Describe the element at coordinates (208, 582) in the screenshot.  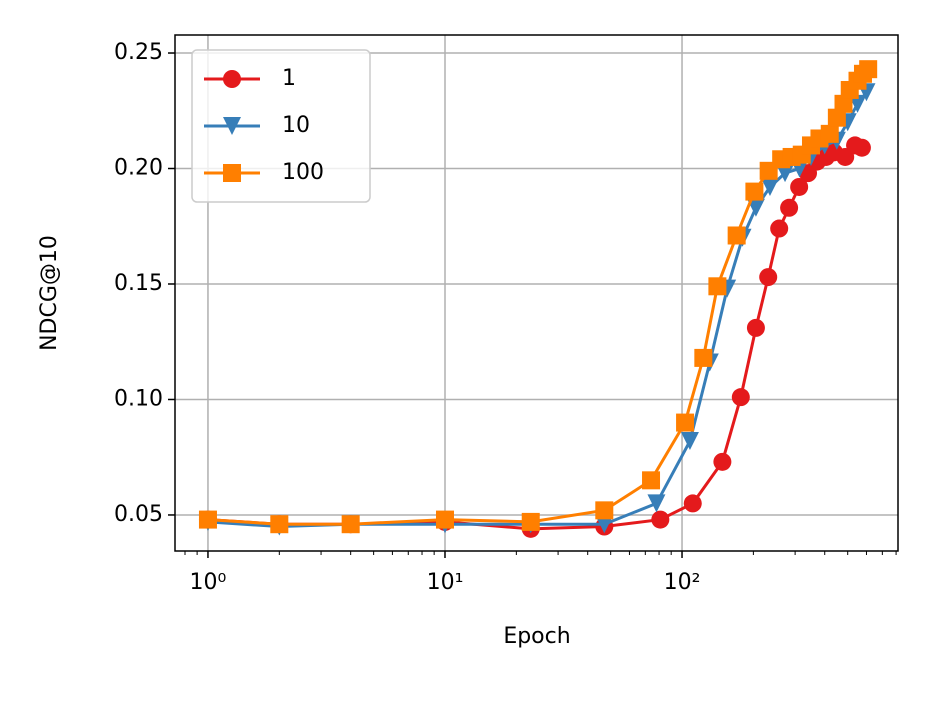
I see `x-tick-label: 10⁰` at that location.